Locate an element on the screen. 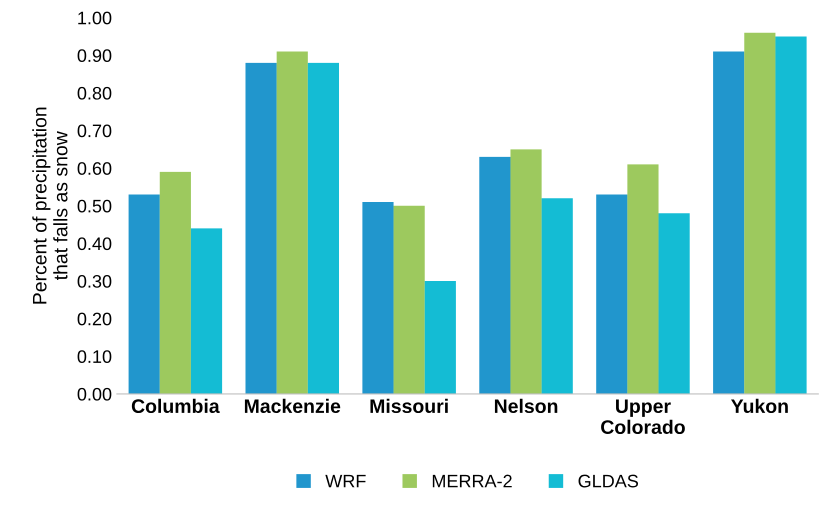 This screenshot has height=505, width=835. y-tick-label: 0.40 is located at coordinates (95, 243).